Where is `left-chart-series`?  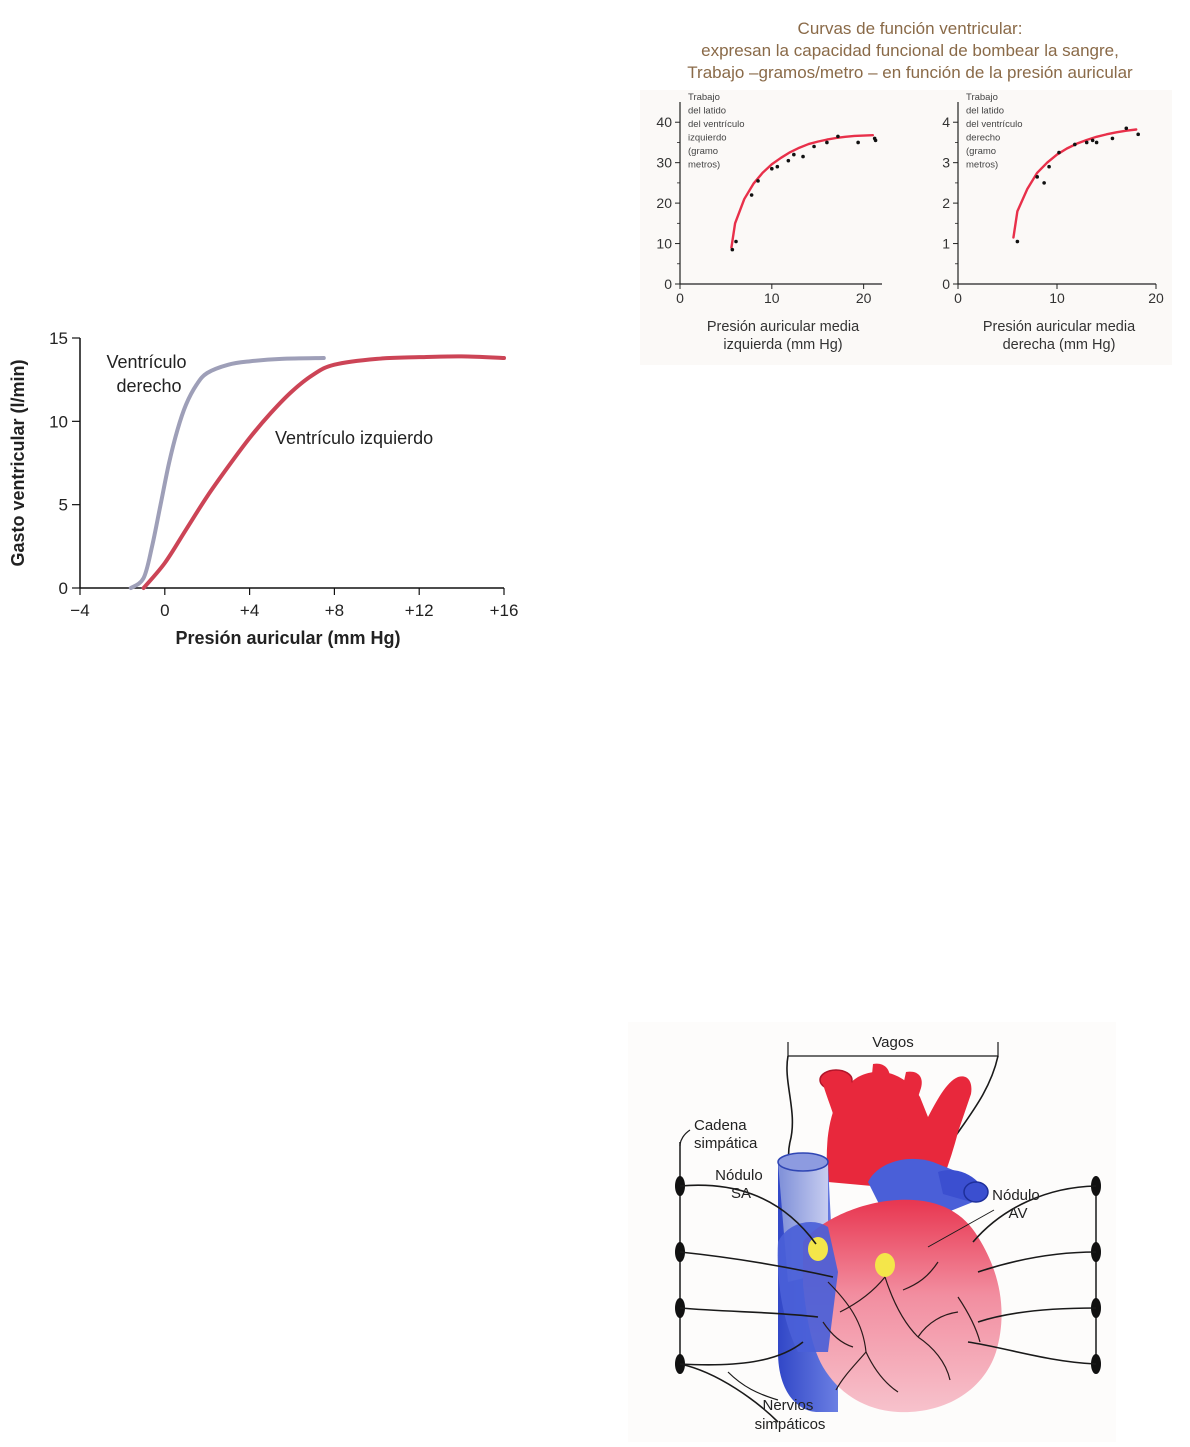 left-chart-series is located at coordinates (317, 472).